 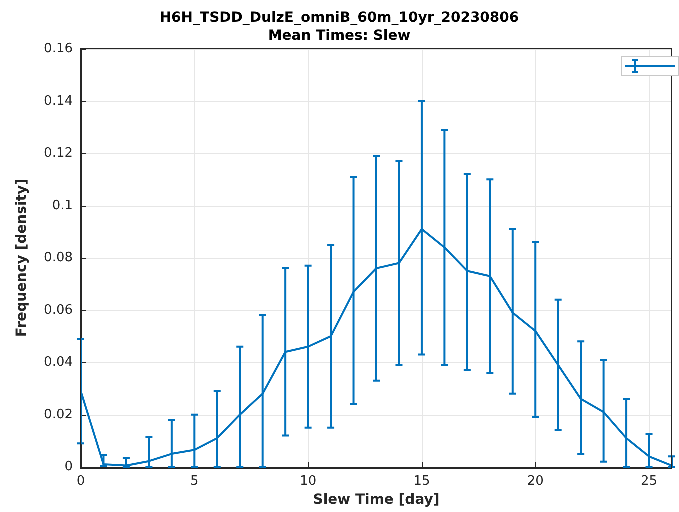 What do you see at coordinates (376, 500) in the screenshot?
I see `x-axis-title: Slew Time [day]` at bounding box center [376, 500].